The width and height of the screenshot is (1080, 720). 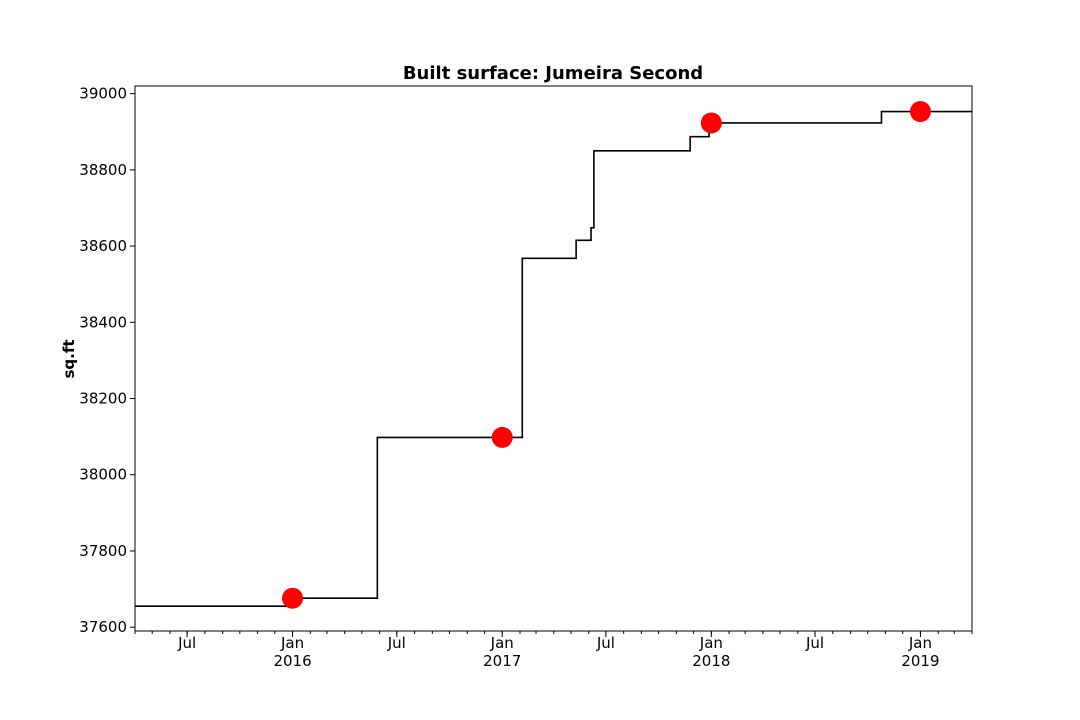 What do you see at coordinates (103, 94) in the screenshot?
I see `y-tick-label: 39000` at bounding box center [103, 94].